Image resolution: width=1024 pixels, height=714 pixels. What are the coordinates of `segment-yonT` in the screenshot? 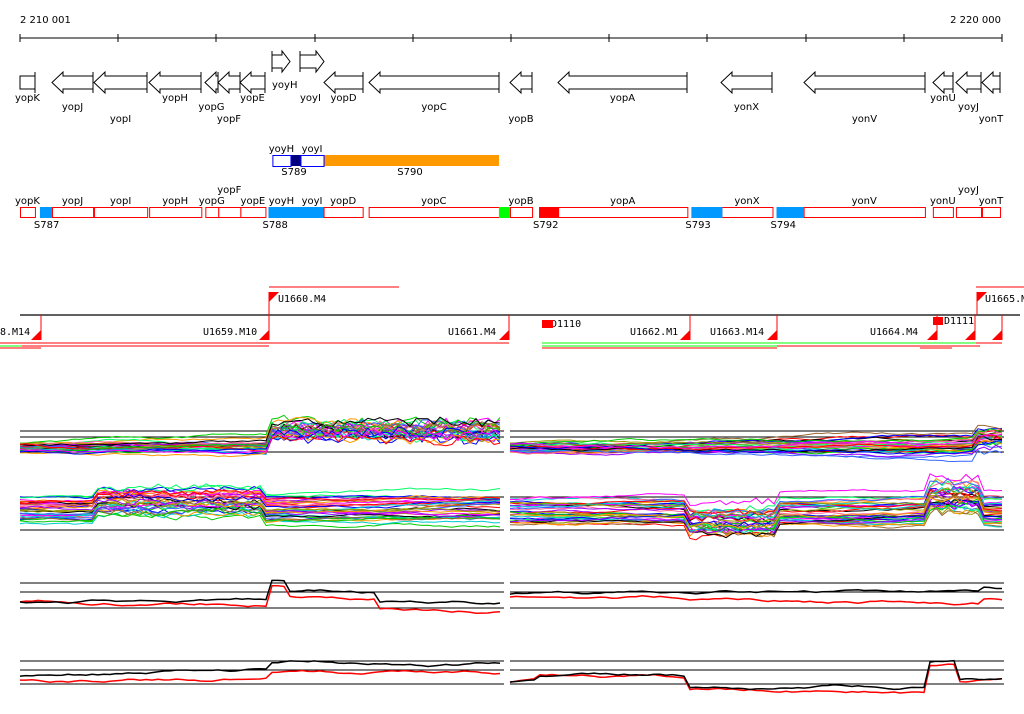 It's located at (991, 212).